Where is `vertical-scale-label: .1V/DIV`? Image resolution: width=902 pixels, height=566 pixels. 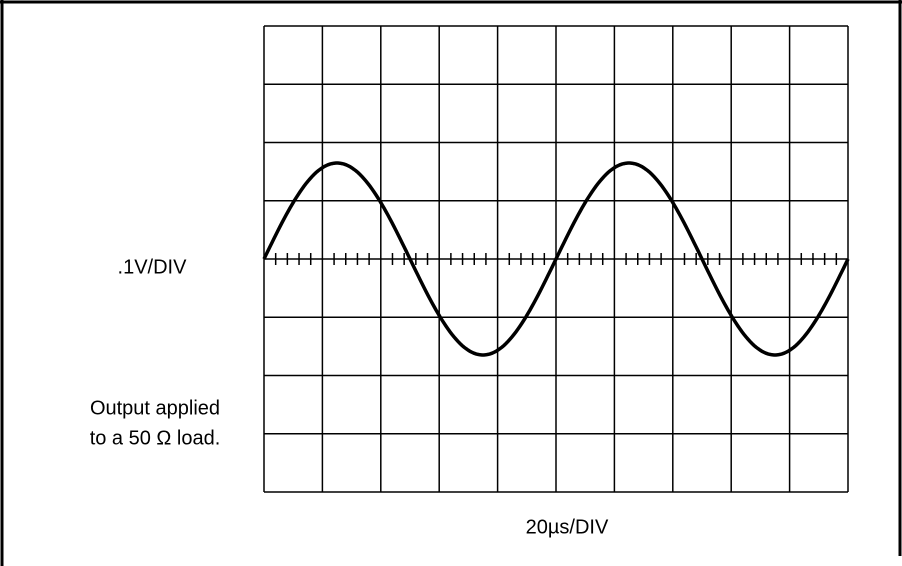
vertical-scale-label: .1V/DIV is located at coordinates (153, 267).